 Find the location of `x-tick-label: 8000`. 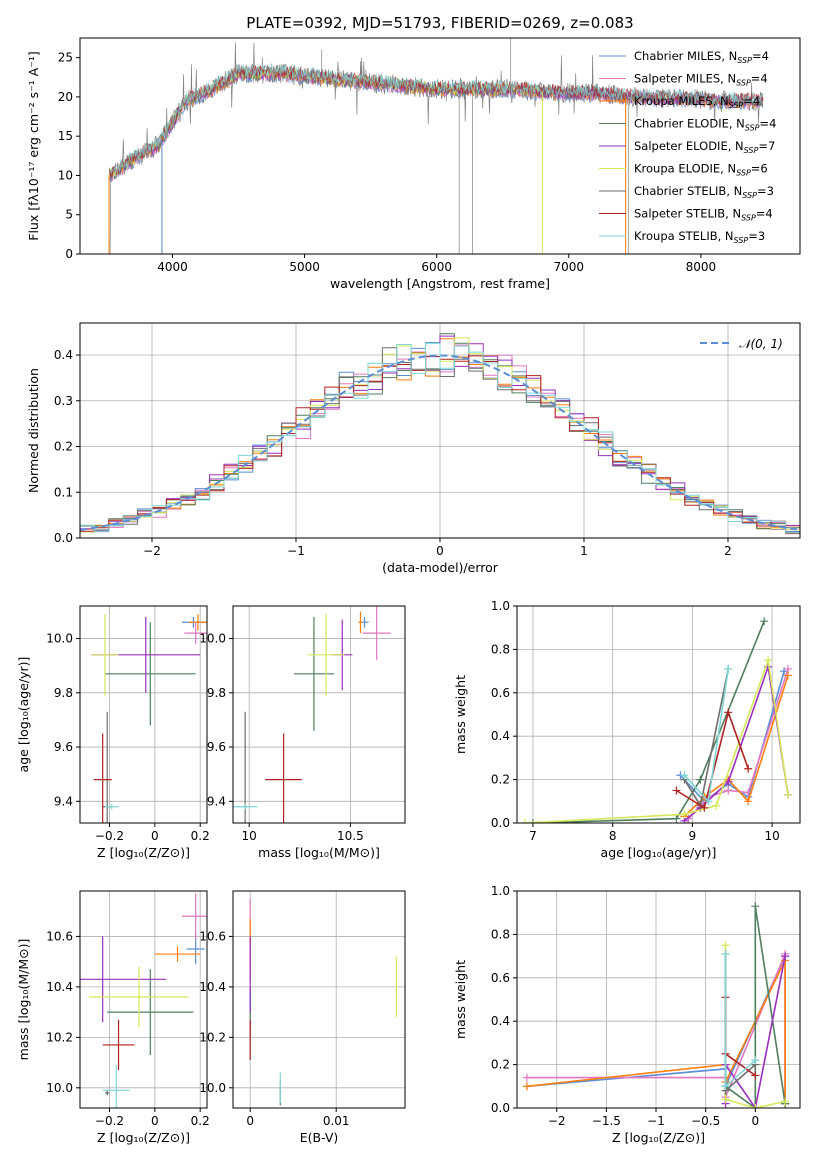

x-tick-label: 8000 is located at coordinates (701, 267).